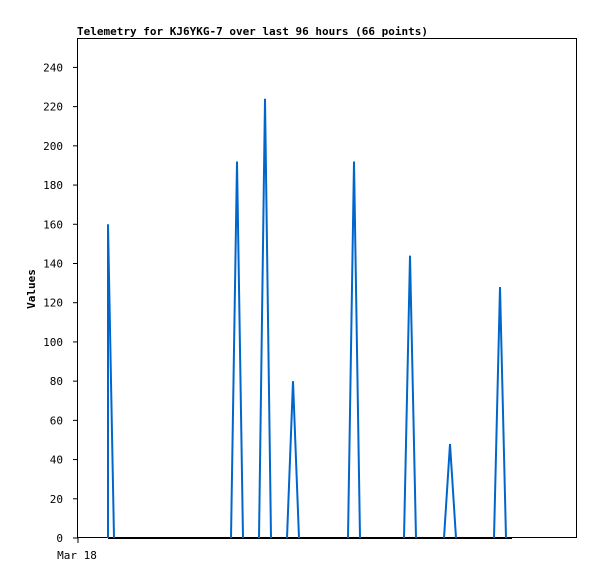  What do you see at coordinates (56, 420) in the screenshot?
I see `y-tick-label: 60` at bounding box center [56, 420].